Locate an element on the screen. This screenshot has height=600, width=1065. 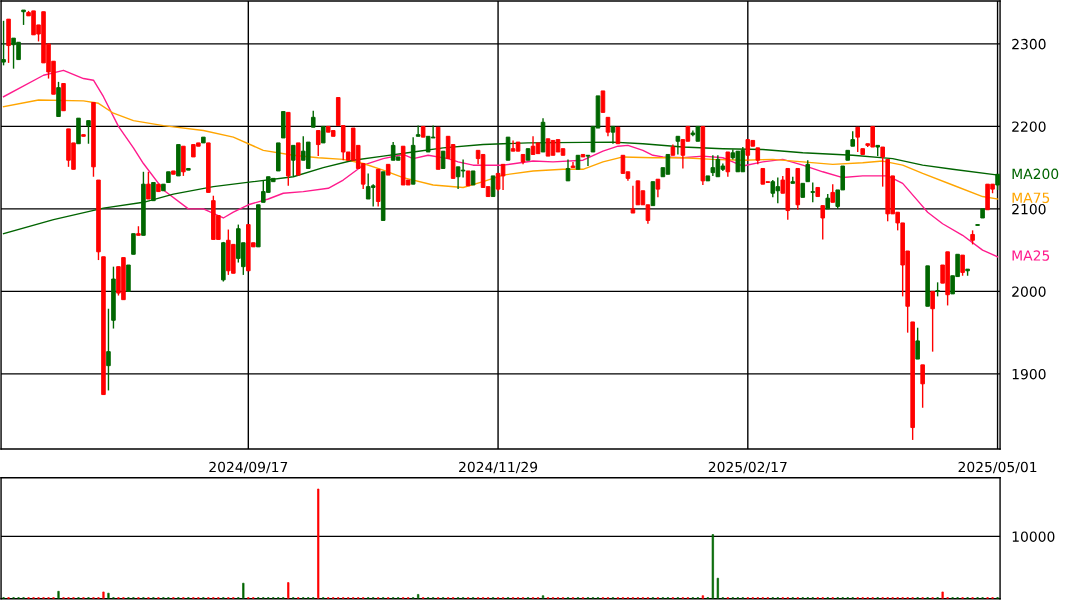
x-tick-label: 2025/02/17 is located at coordinates (747, 467).